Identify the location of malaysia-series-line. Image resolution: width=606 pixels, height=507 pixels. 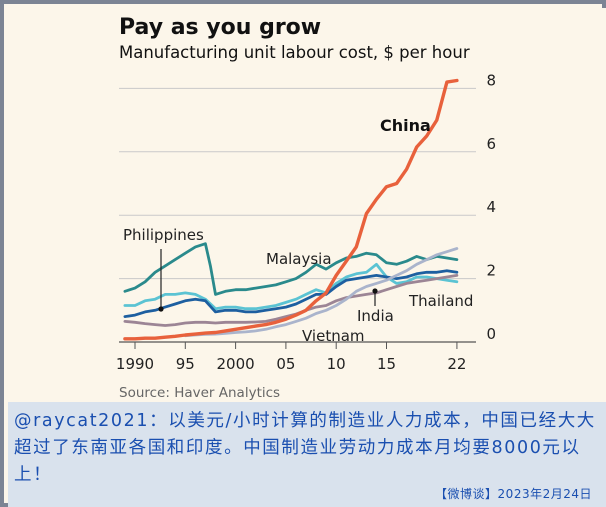
(291, 286).